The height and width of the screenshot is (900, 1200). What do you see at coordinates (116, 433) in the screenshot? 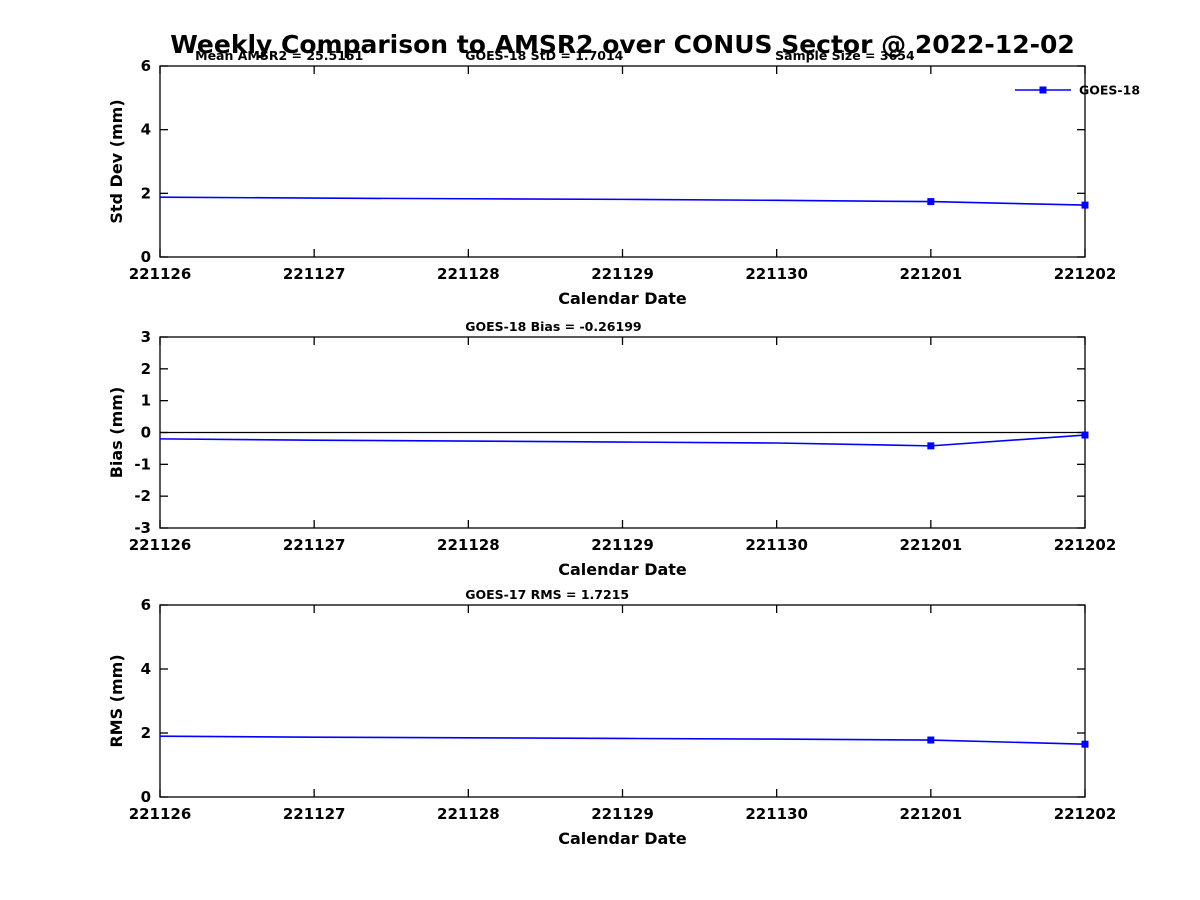
I see `y-axis-label: Bias (mm)` at bounding box center [116, 433].